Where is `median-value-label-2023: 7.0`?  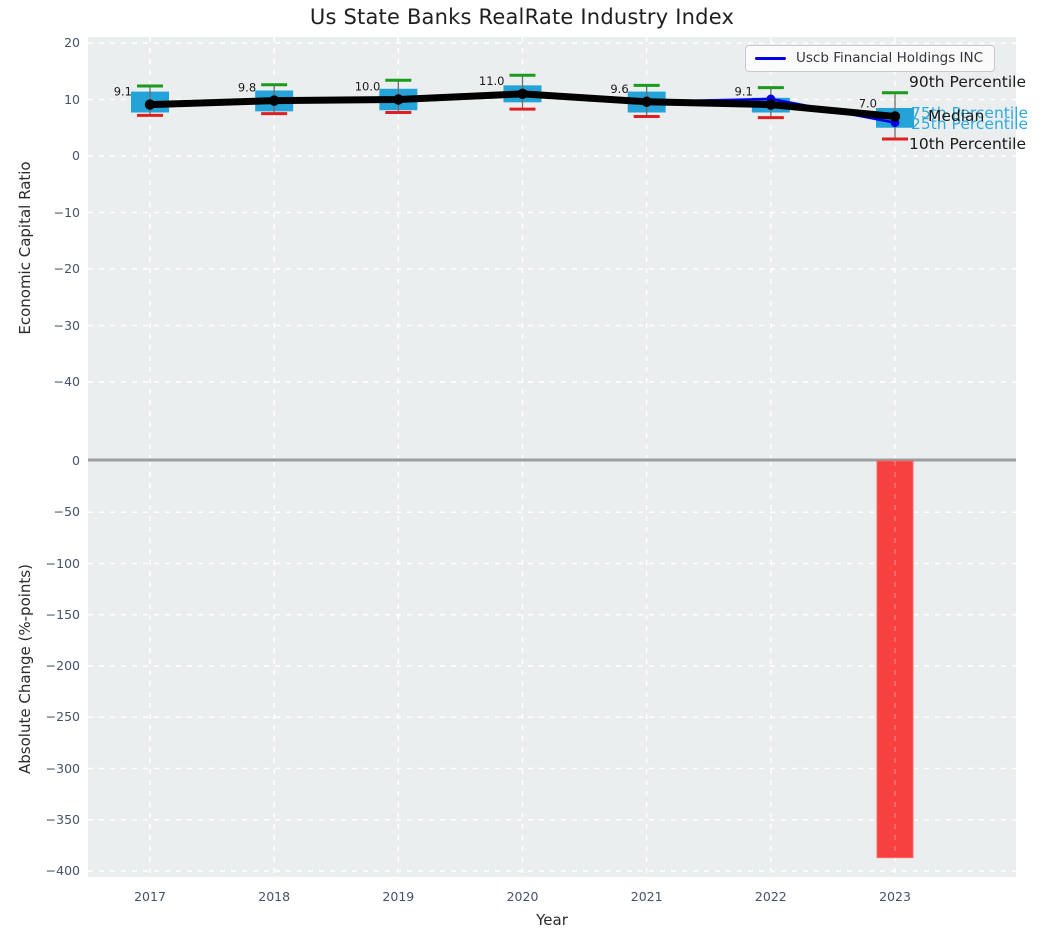
median-value-label-2023: 7.0 is located at coordinates (868, 103).